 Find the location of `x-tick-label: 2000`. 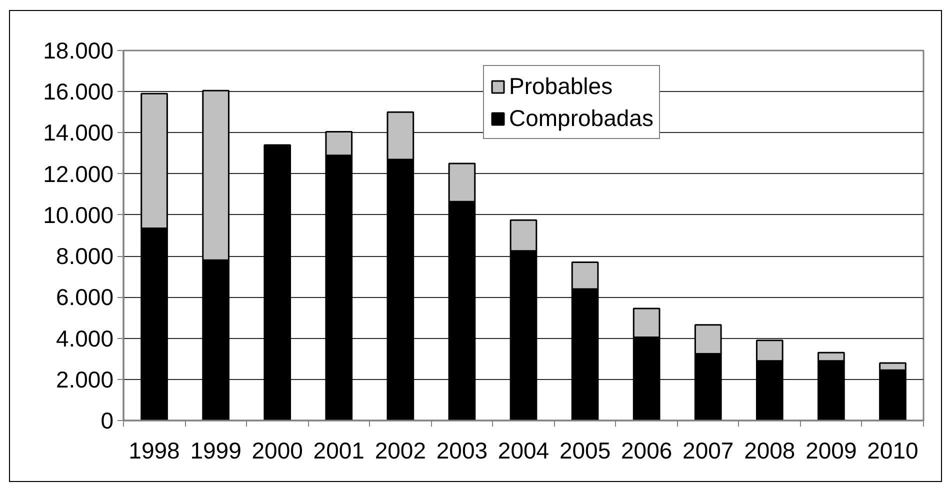

x-tick-label: 2000 is located at coordinates (277, 451).